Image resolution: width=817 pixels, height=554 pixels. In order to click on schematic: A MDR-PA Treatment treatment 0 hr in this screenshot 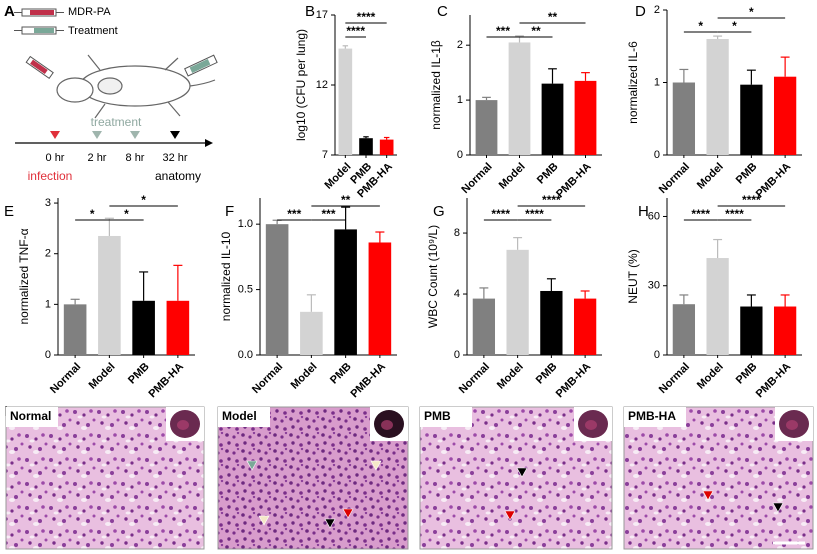, I will do `click(111, 93)`.